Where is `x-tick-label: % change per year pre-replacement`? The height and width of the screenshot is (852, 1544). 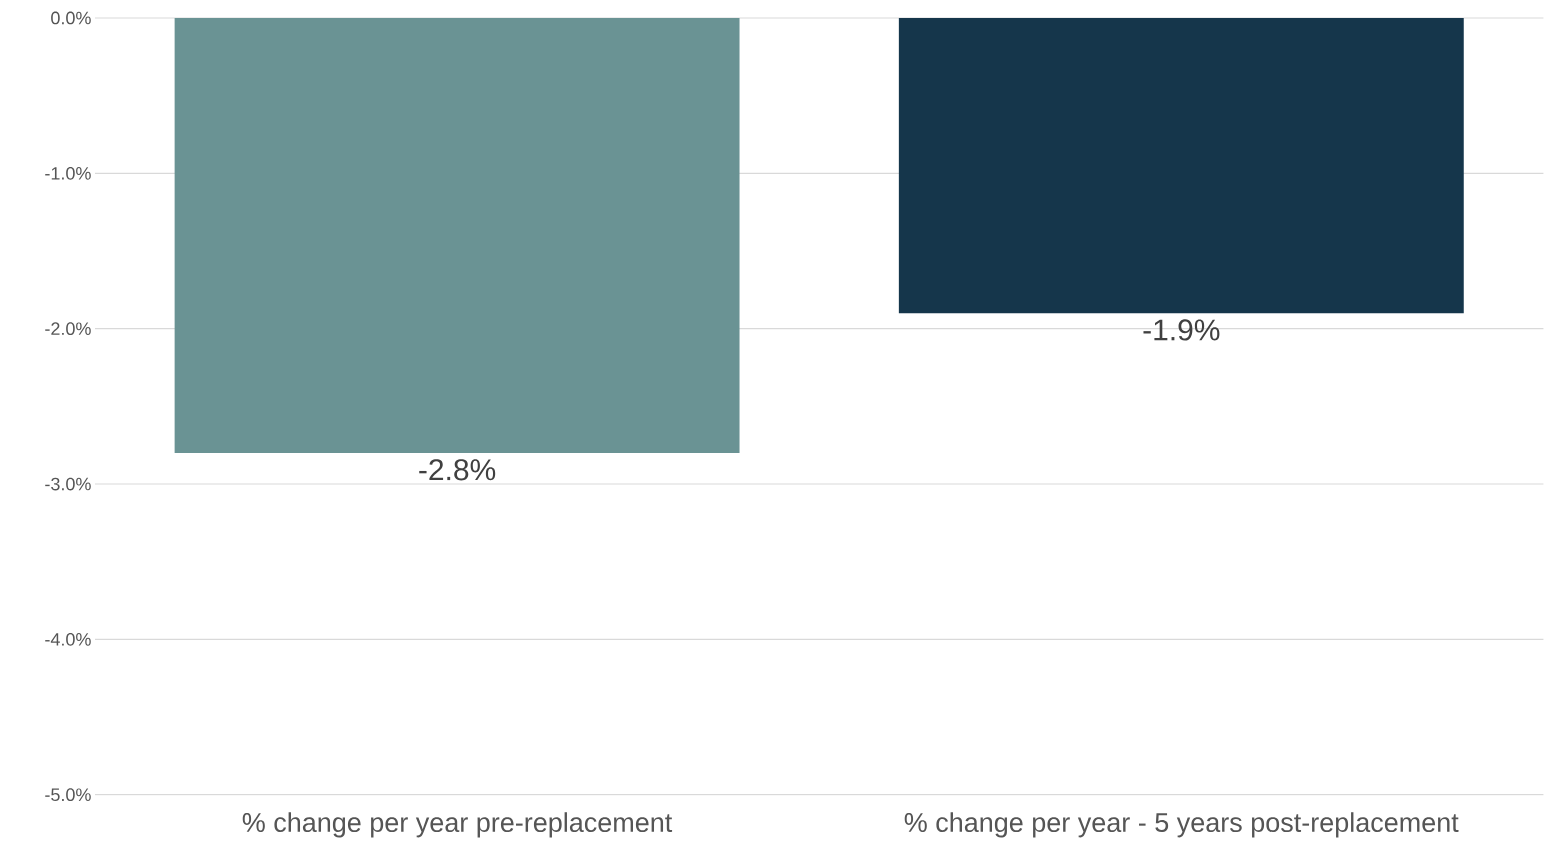 x-tick-label: % change per year pre-replacement is located at coordinates (457, 825).